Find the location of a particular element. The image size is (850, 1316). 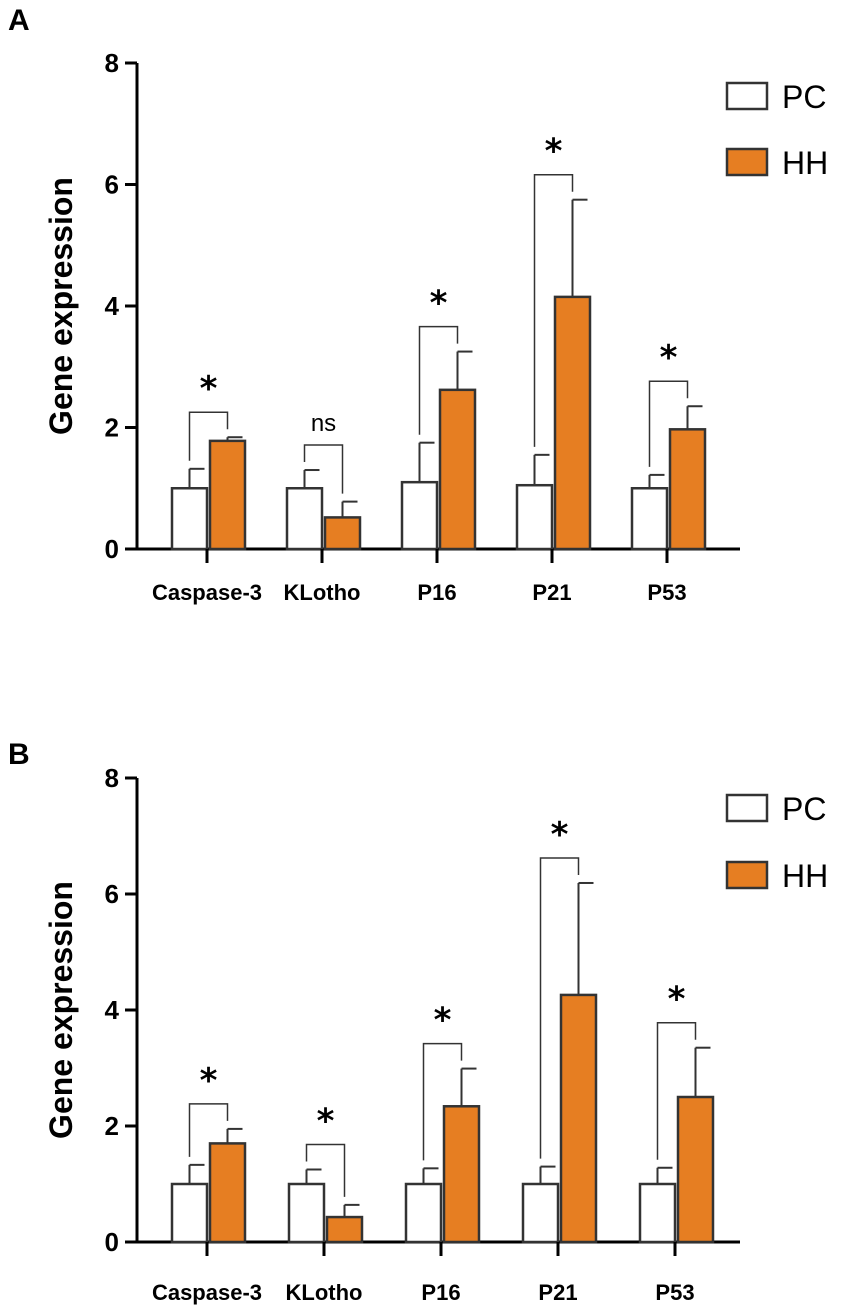

significance-label: ns is located at coordinates (323, 423).